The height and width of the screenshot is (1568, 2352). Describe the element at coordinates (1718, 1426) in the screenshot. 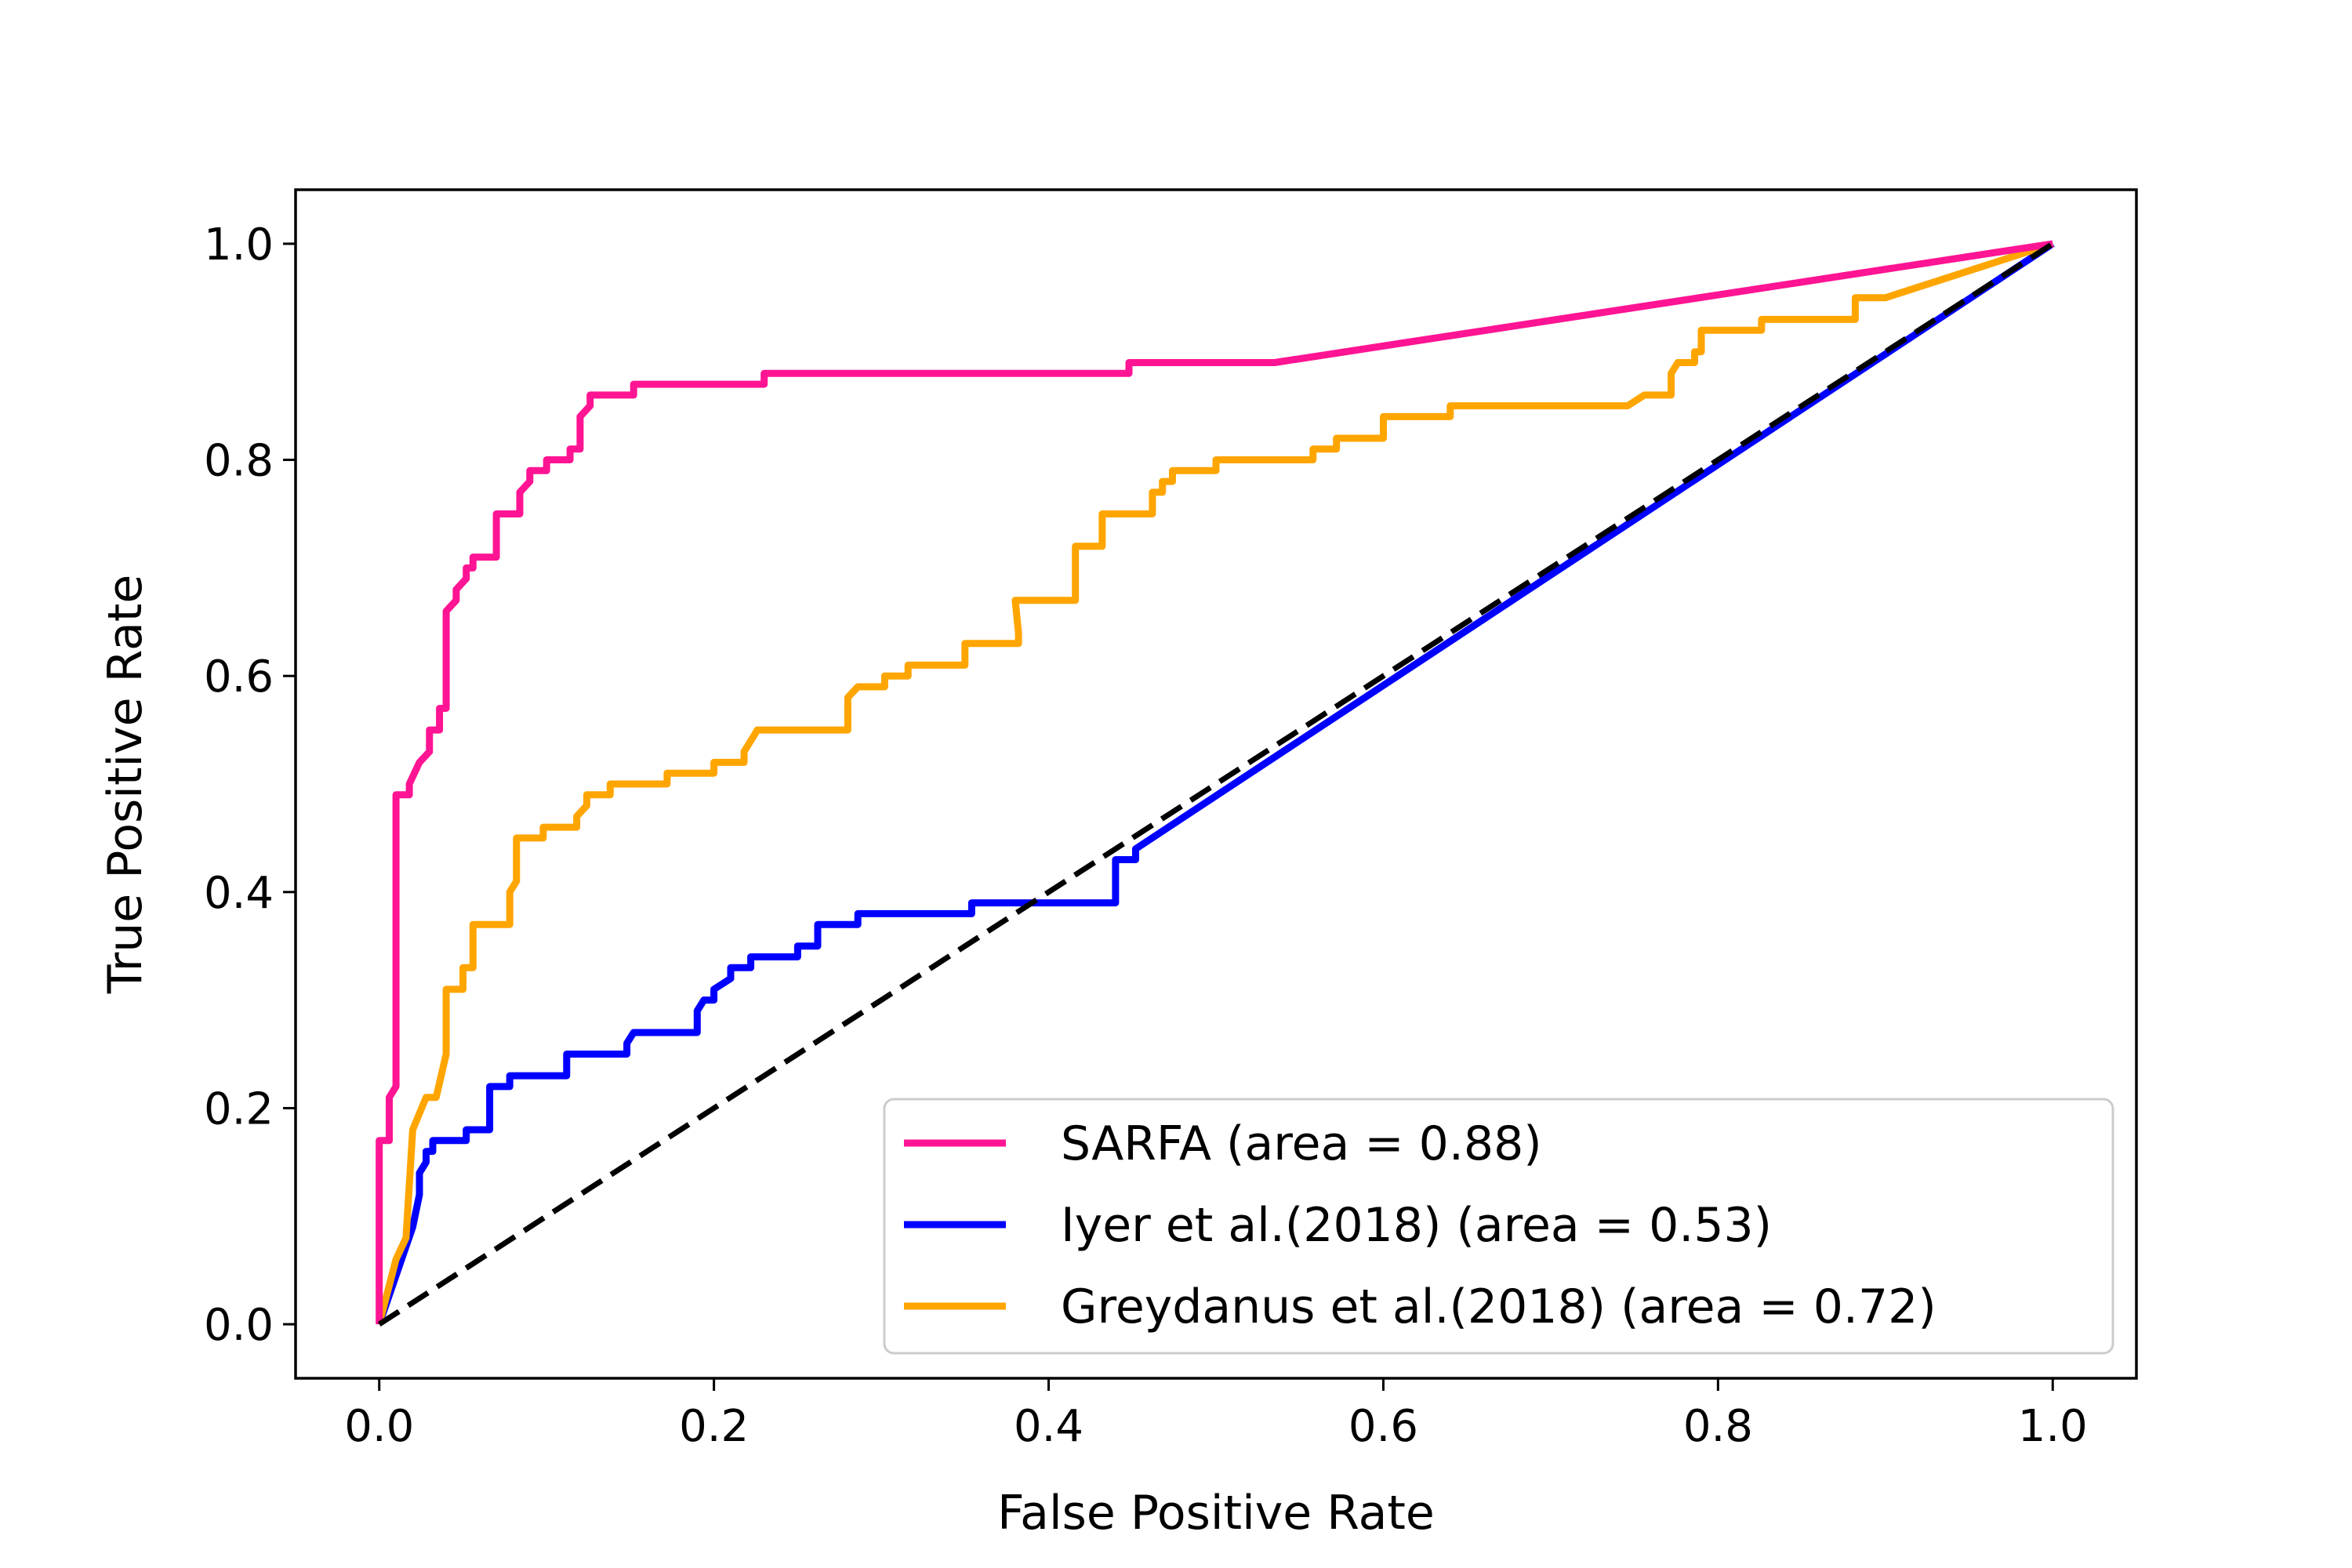

I see `x-tick-label: 0.8` at that location.